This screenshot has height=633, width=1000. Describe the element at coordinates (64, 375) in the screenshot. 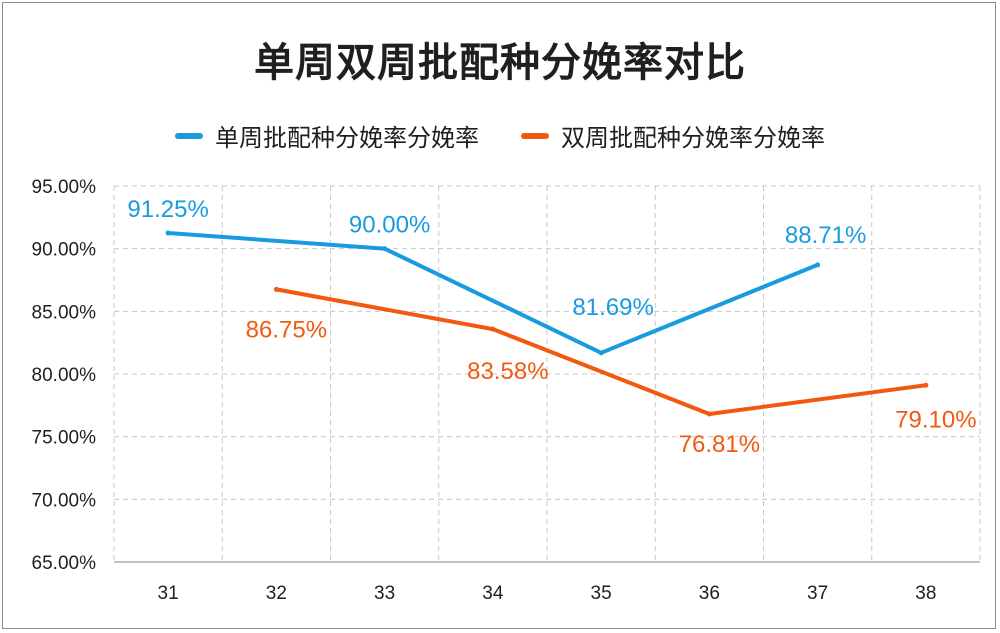

I see `y-tick-label: 80.00%` at that location.